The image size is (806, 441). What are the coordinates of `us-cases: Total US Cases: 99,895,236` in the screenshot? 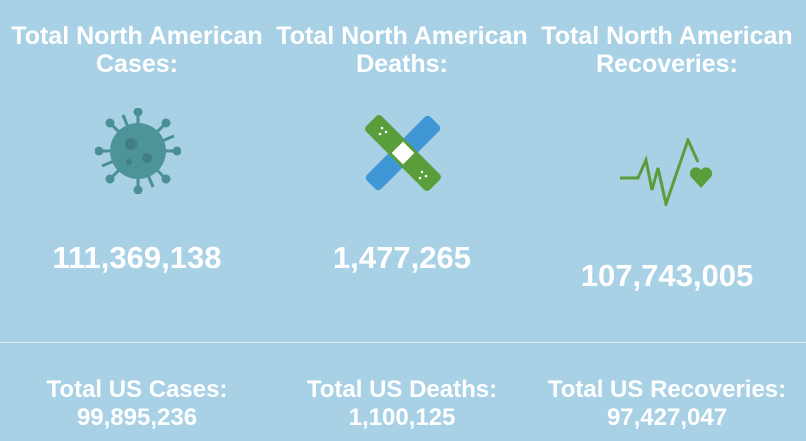 It's located at (137, 404).